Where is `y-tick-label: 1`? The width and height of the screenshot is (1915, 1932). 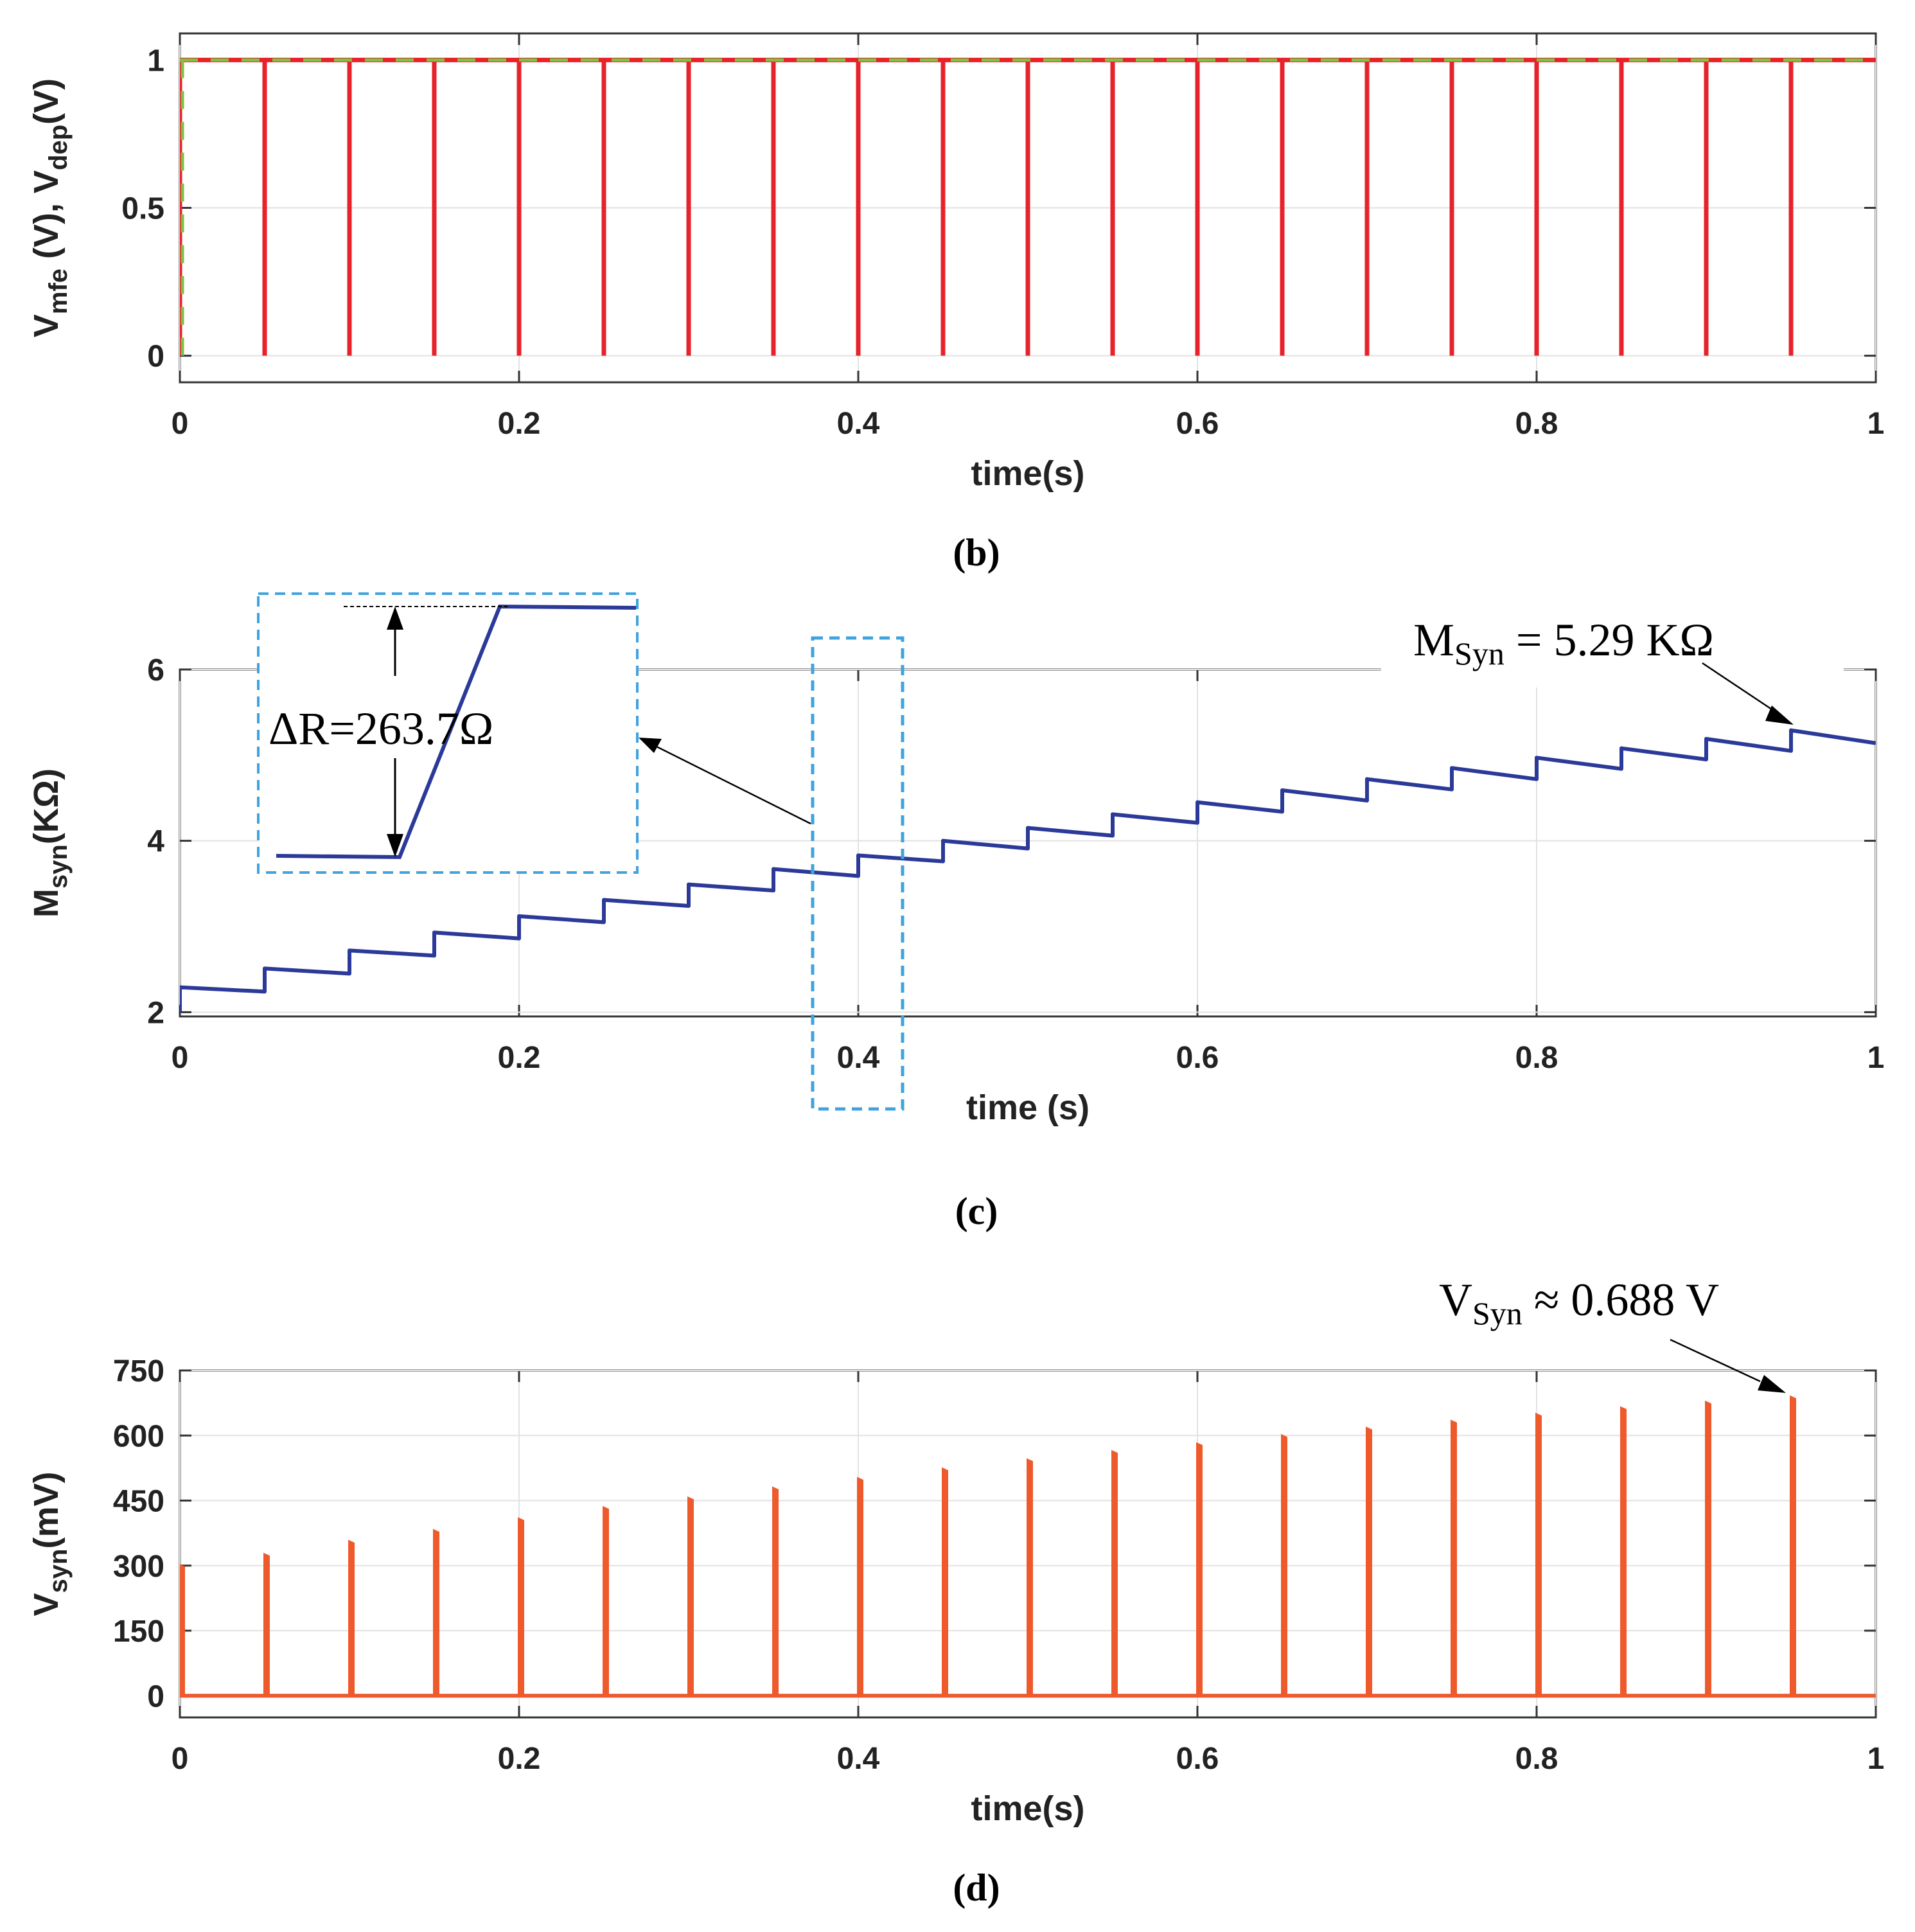
y-tick-label: 1 is located at coordinates (155, 61).